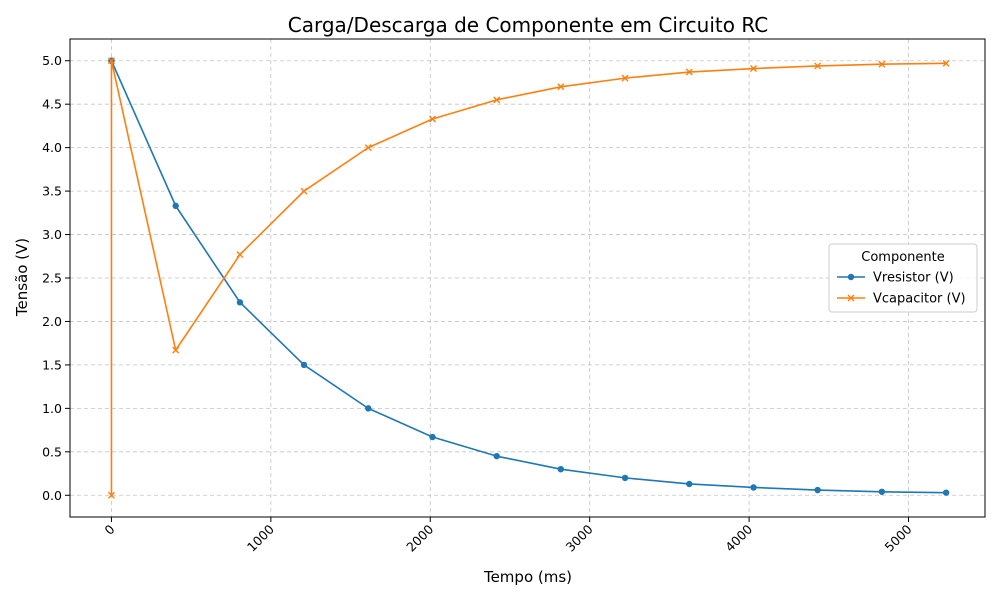 The image size is (1000, 600). I want to click on legend-label: Vcapacitor (V), so click(919, 299).